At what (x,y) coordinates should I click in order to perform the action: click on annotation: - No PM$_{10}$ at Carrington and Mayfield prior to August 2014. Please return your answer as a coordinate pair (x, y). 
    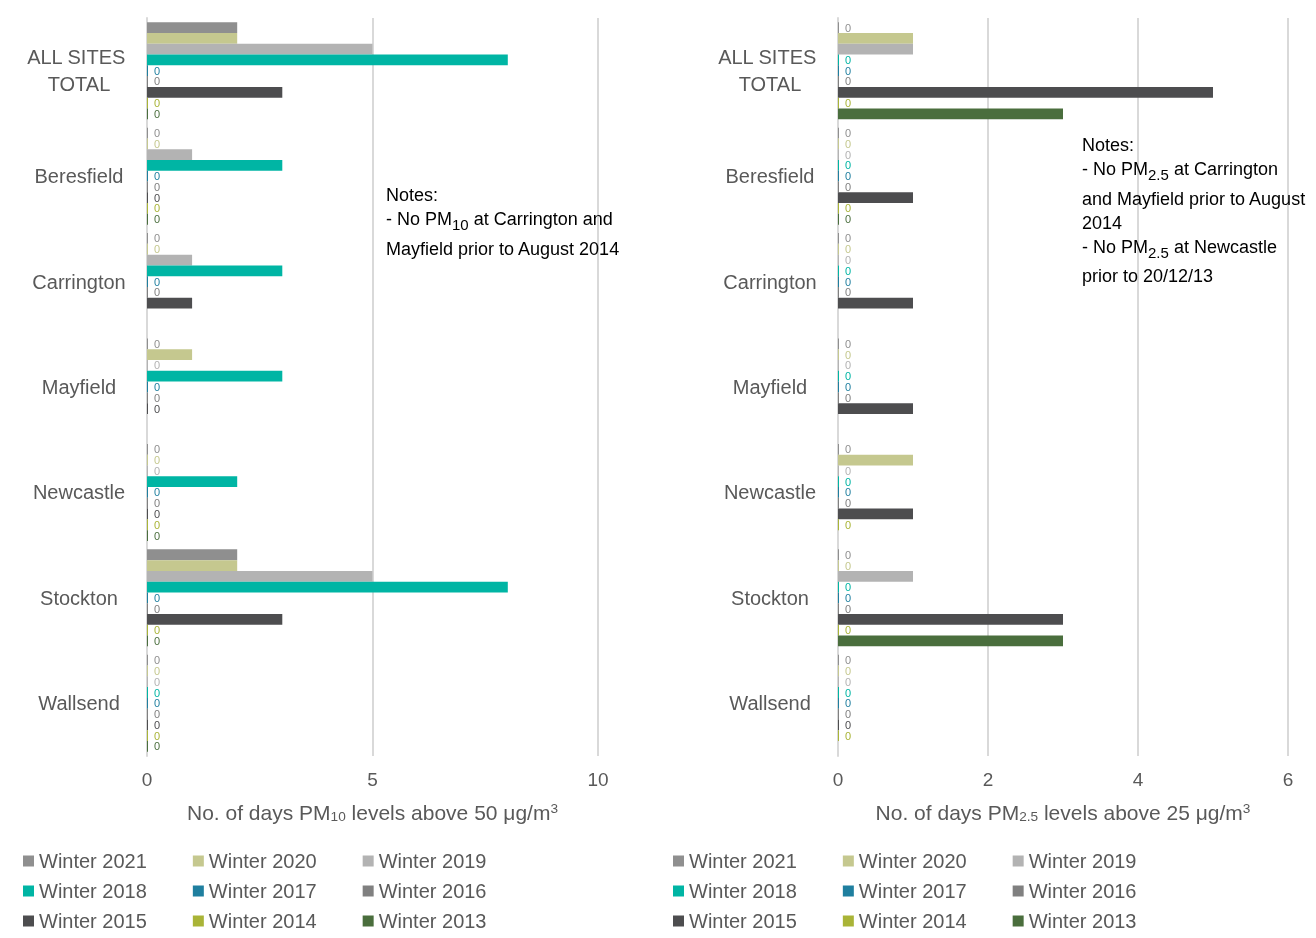
    Looking at the image, I should click on (503, 234).